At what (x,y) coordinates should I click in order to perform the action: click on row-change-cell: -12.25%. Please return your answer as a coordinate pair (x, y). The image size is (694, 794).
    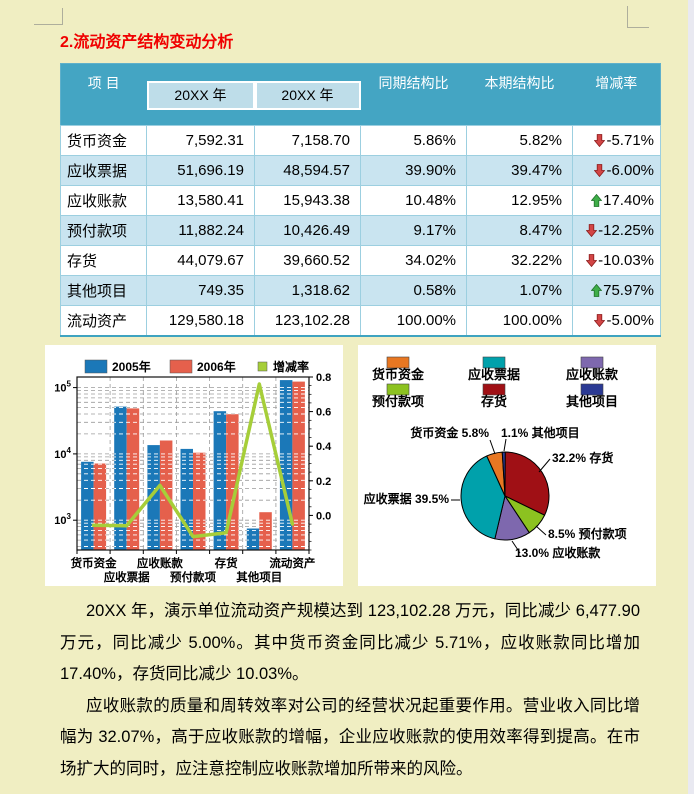
    Looking at the image, I should click on (616, 230).